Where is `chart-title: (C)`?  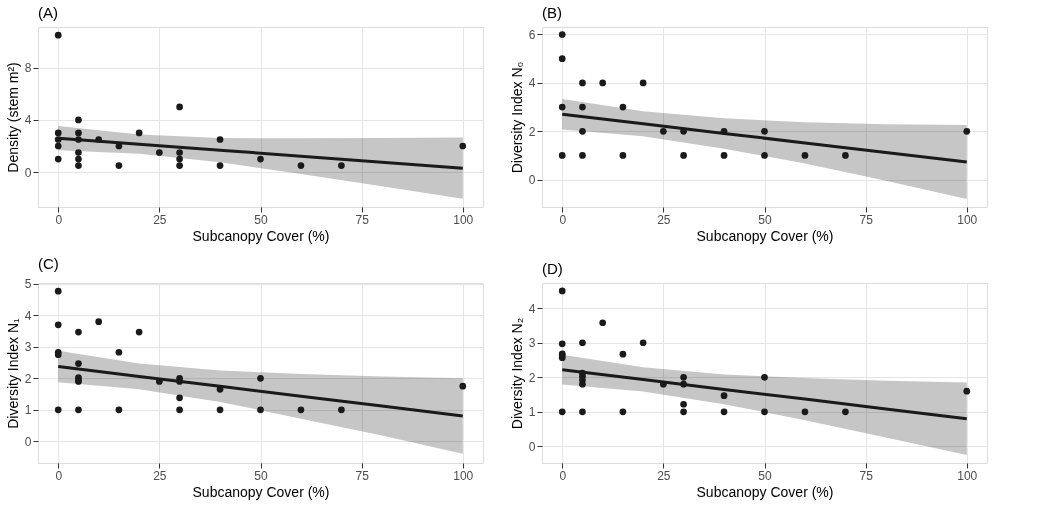
chart-title: (C) is located at coordinates (48, 263).